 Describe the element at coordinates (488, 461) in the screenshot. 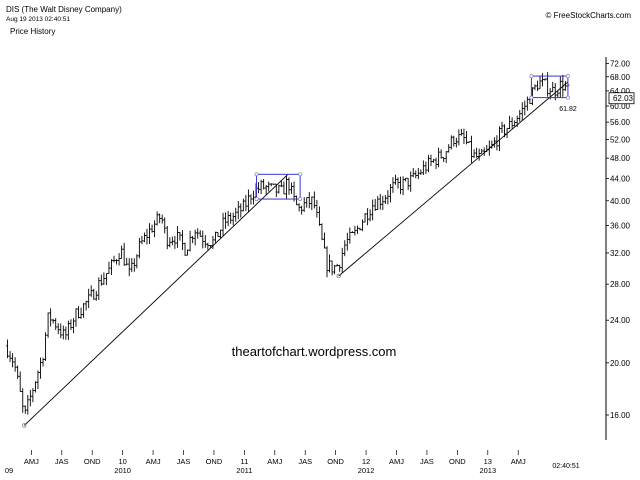

I see `x-tick-label: 13` at that location.